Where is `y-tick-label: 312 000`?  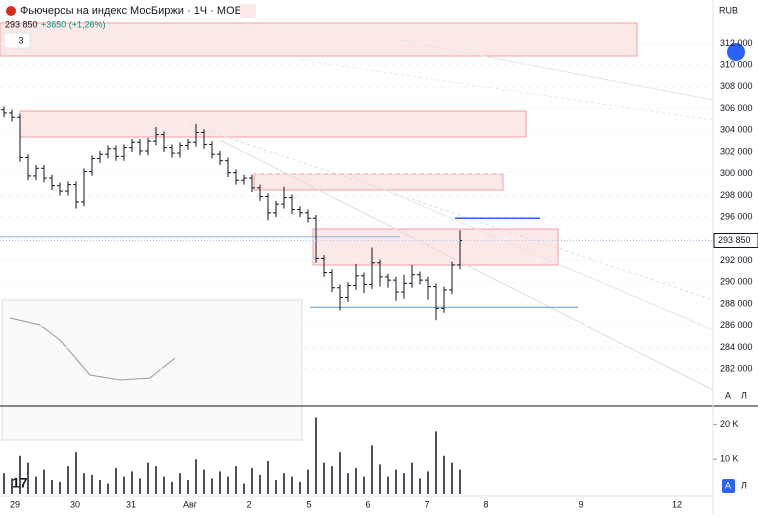
y-tick-label: 312 000 is located at coordinates (736, 43).